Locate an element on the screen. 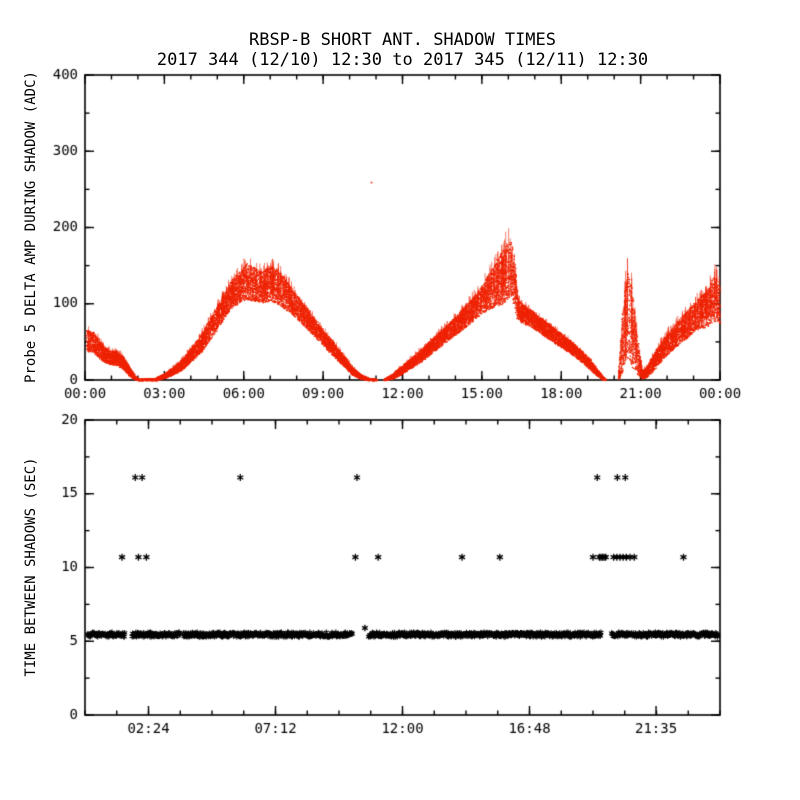 This screenshot has height=800, width=800. chart-title: RBSP-B SHORT ANT. SHADOW TIMES is located at coordinates (402, 40).